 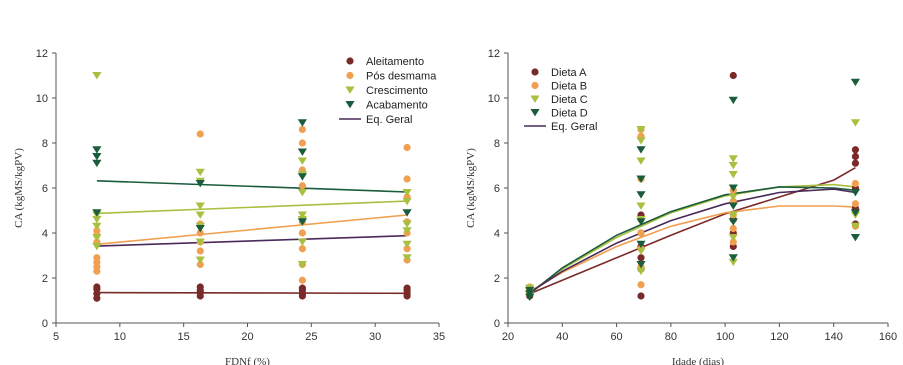 I want to click on y-tick-label: 12, so click(x=42, y=54).